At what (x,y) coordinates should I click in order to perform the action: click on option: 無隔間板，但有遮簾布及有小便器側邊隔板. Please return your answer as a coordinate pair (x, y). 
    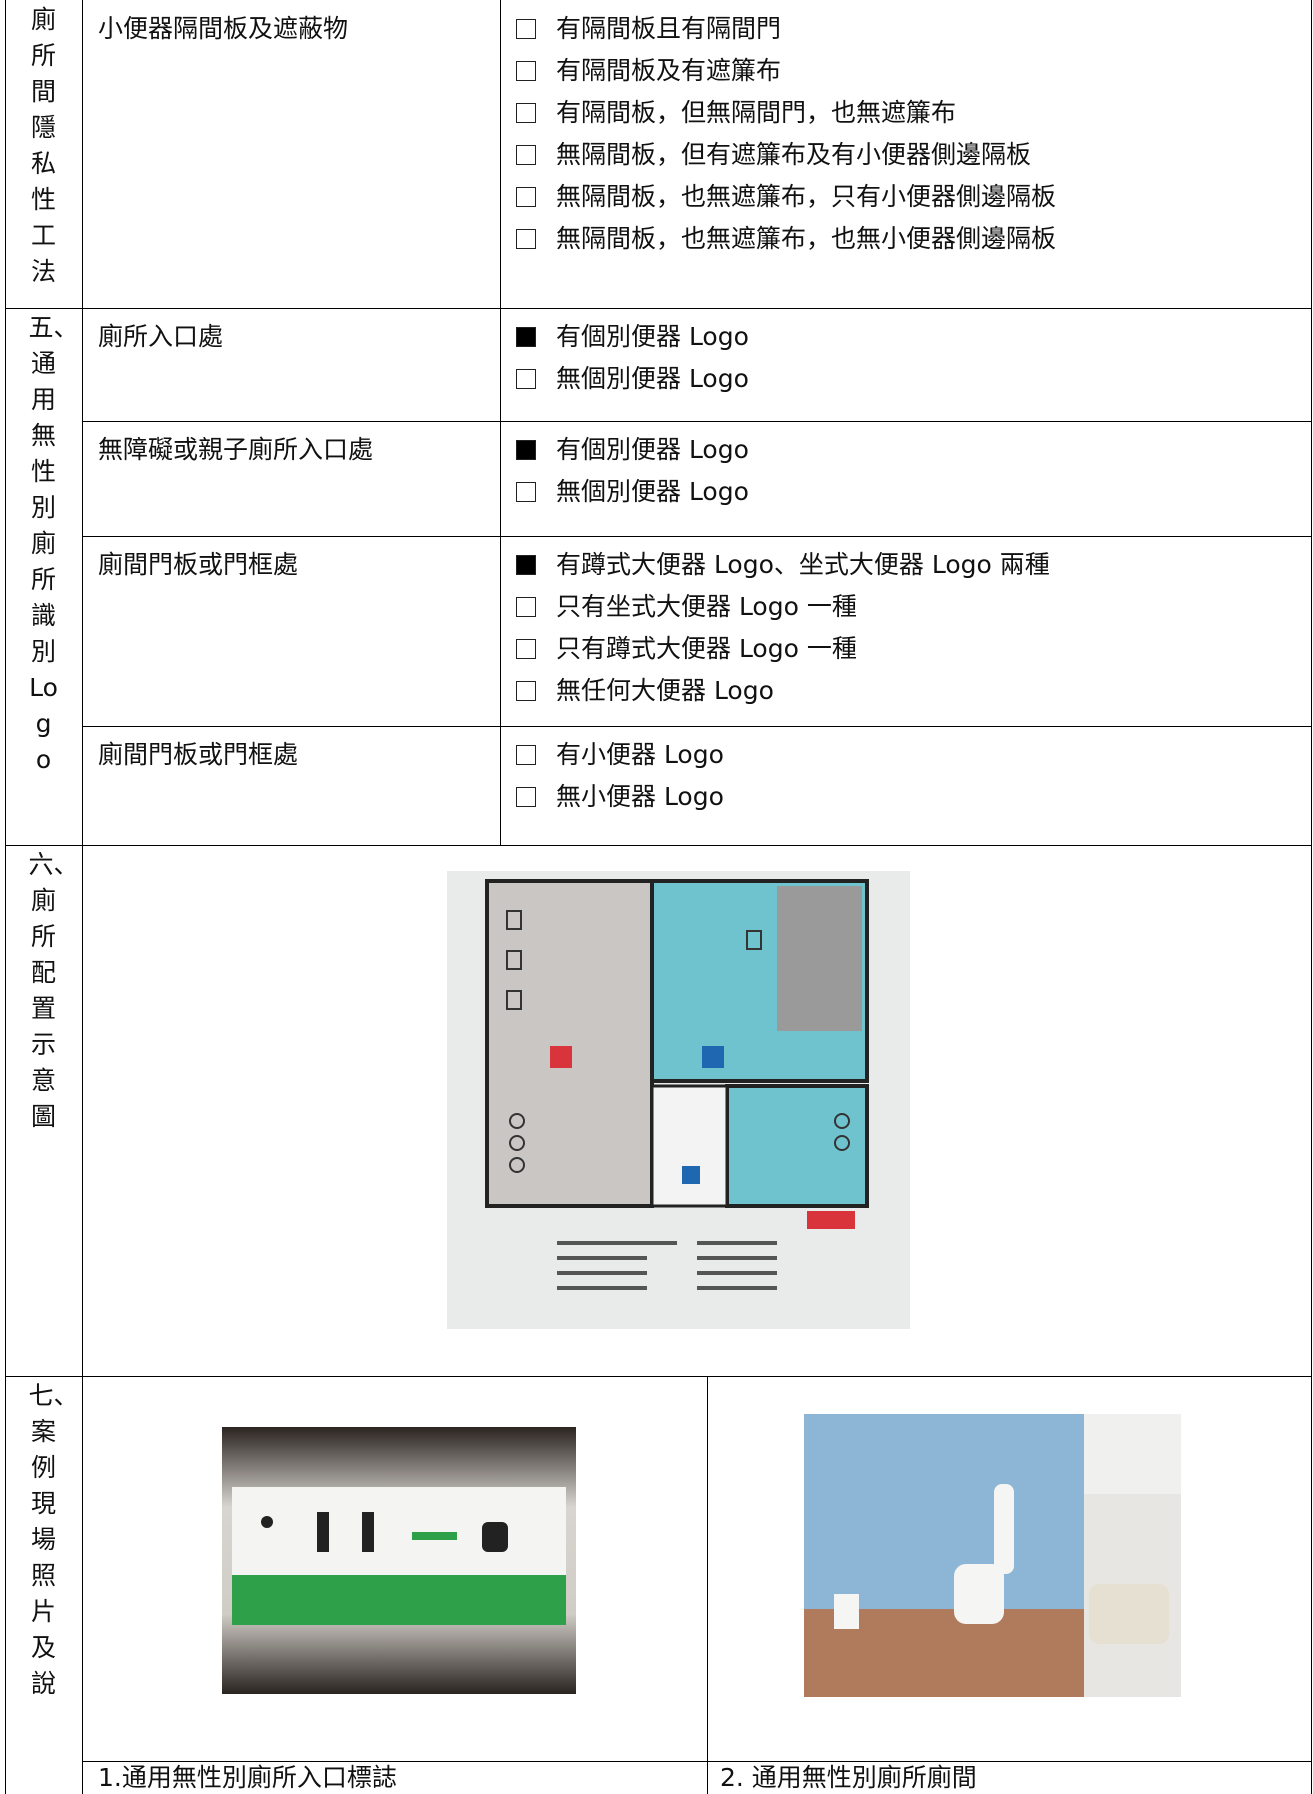
    Looking at the image, I should click on (786, 155).